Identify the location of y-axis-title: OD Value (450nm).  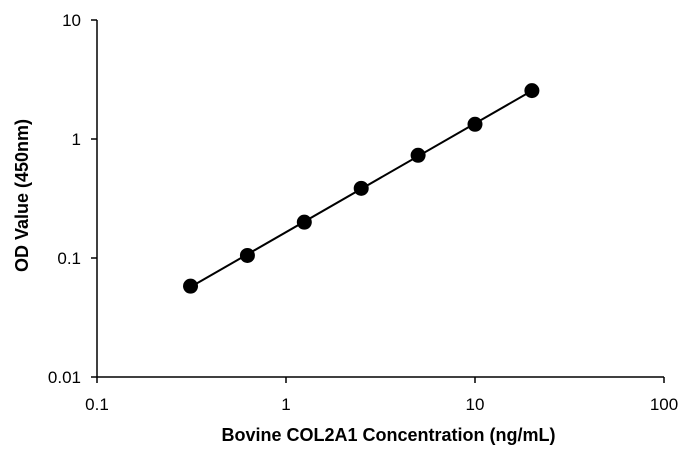
(22, 195).